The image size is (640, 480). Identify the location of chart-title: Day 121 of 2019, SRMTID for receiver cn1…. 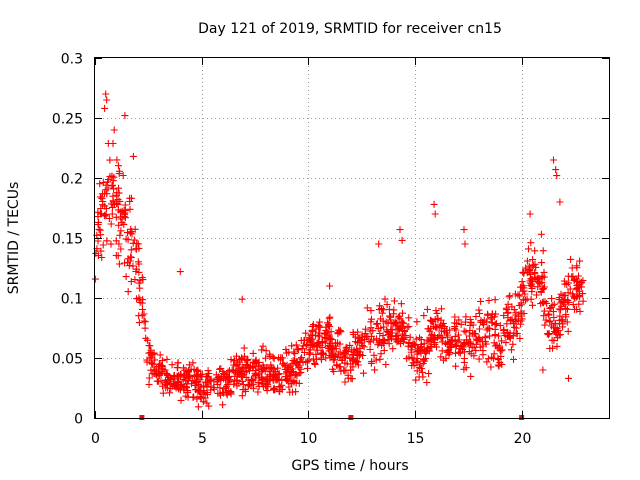
(350, 29).